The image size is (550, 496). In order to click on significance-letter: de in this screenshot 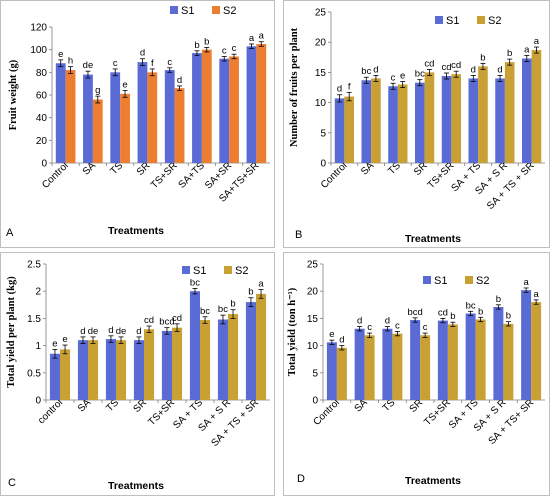, I will do `click(88, 65)`.